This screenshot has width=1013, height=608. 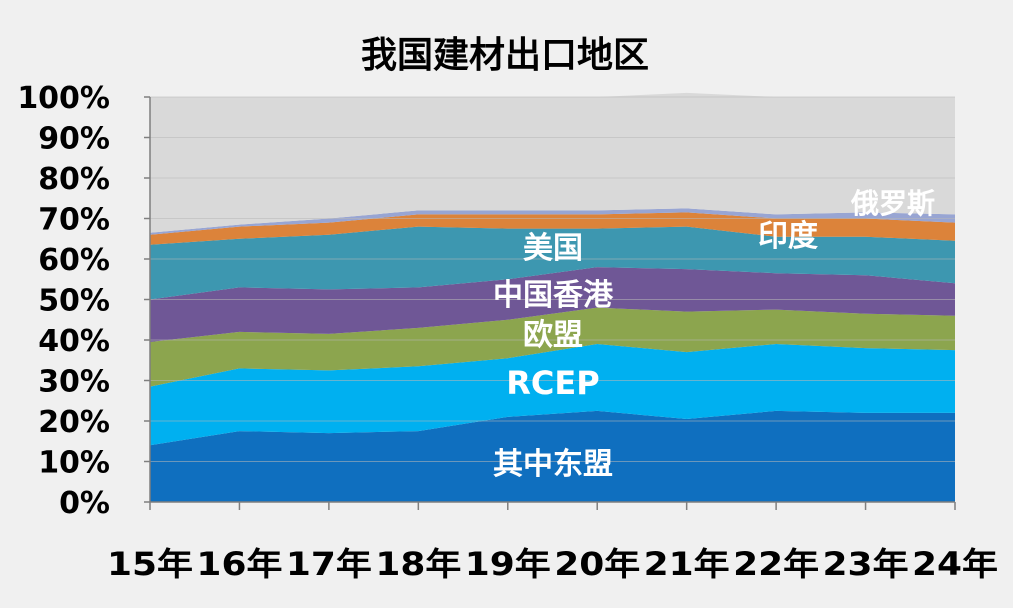 I want to click on x-tick-label: 15年, so click(x=150, y=564).